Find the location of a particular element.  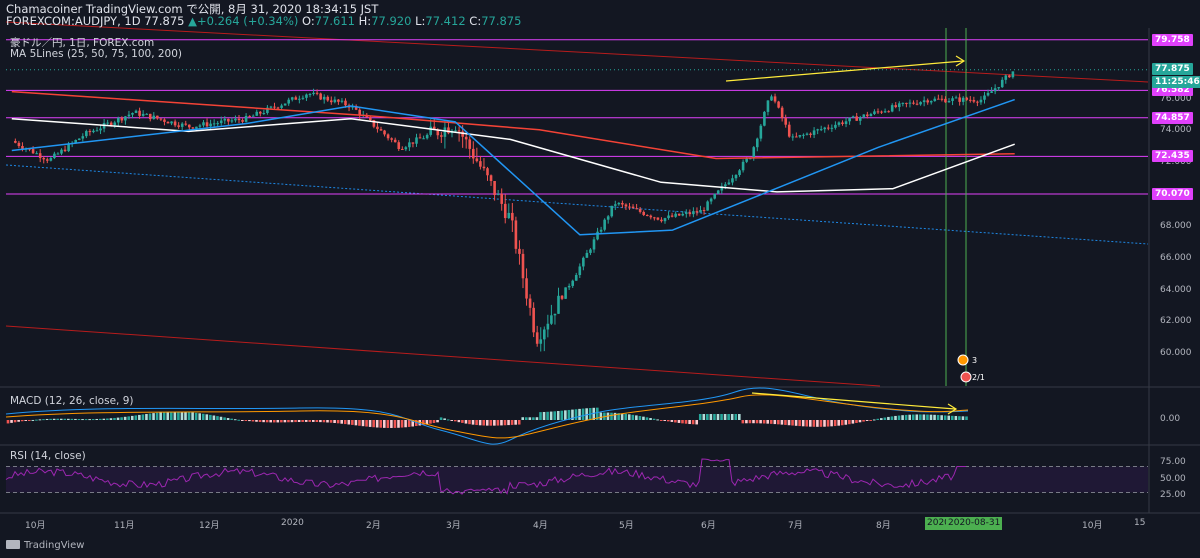

macd-legend: MACD (12, 26, close, 9) is located at coordinates (72, 401).